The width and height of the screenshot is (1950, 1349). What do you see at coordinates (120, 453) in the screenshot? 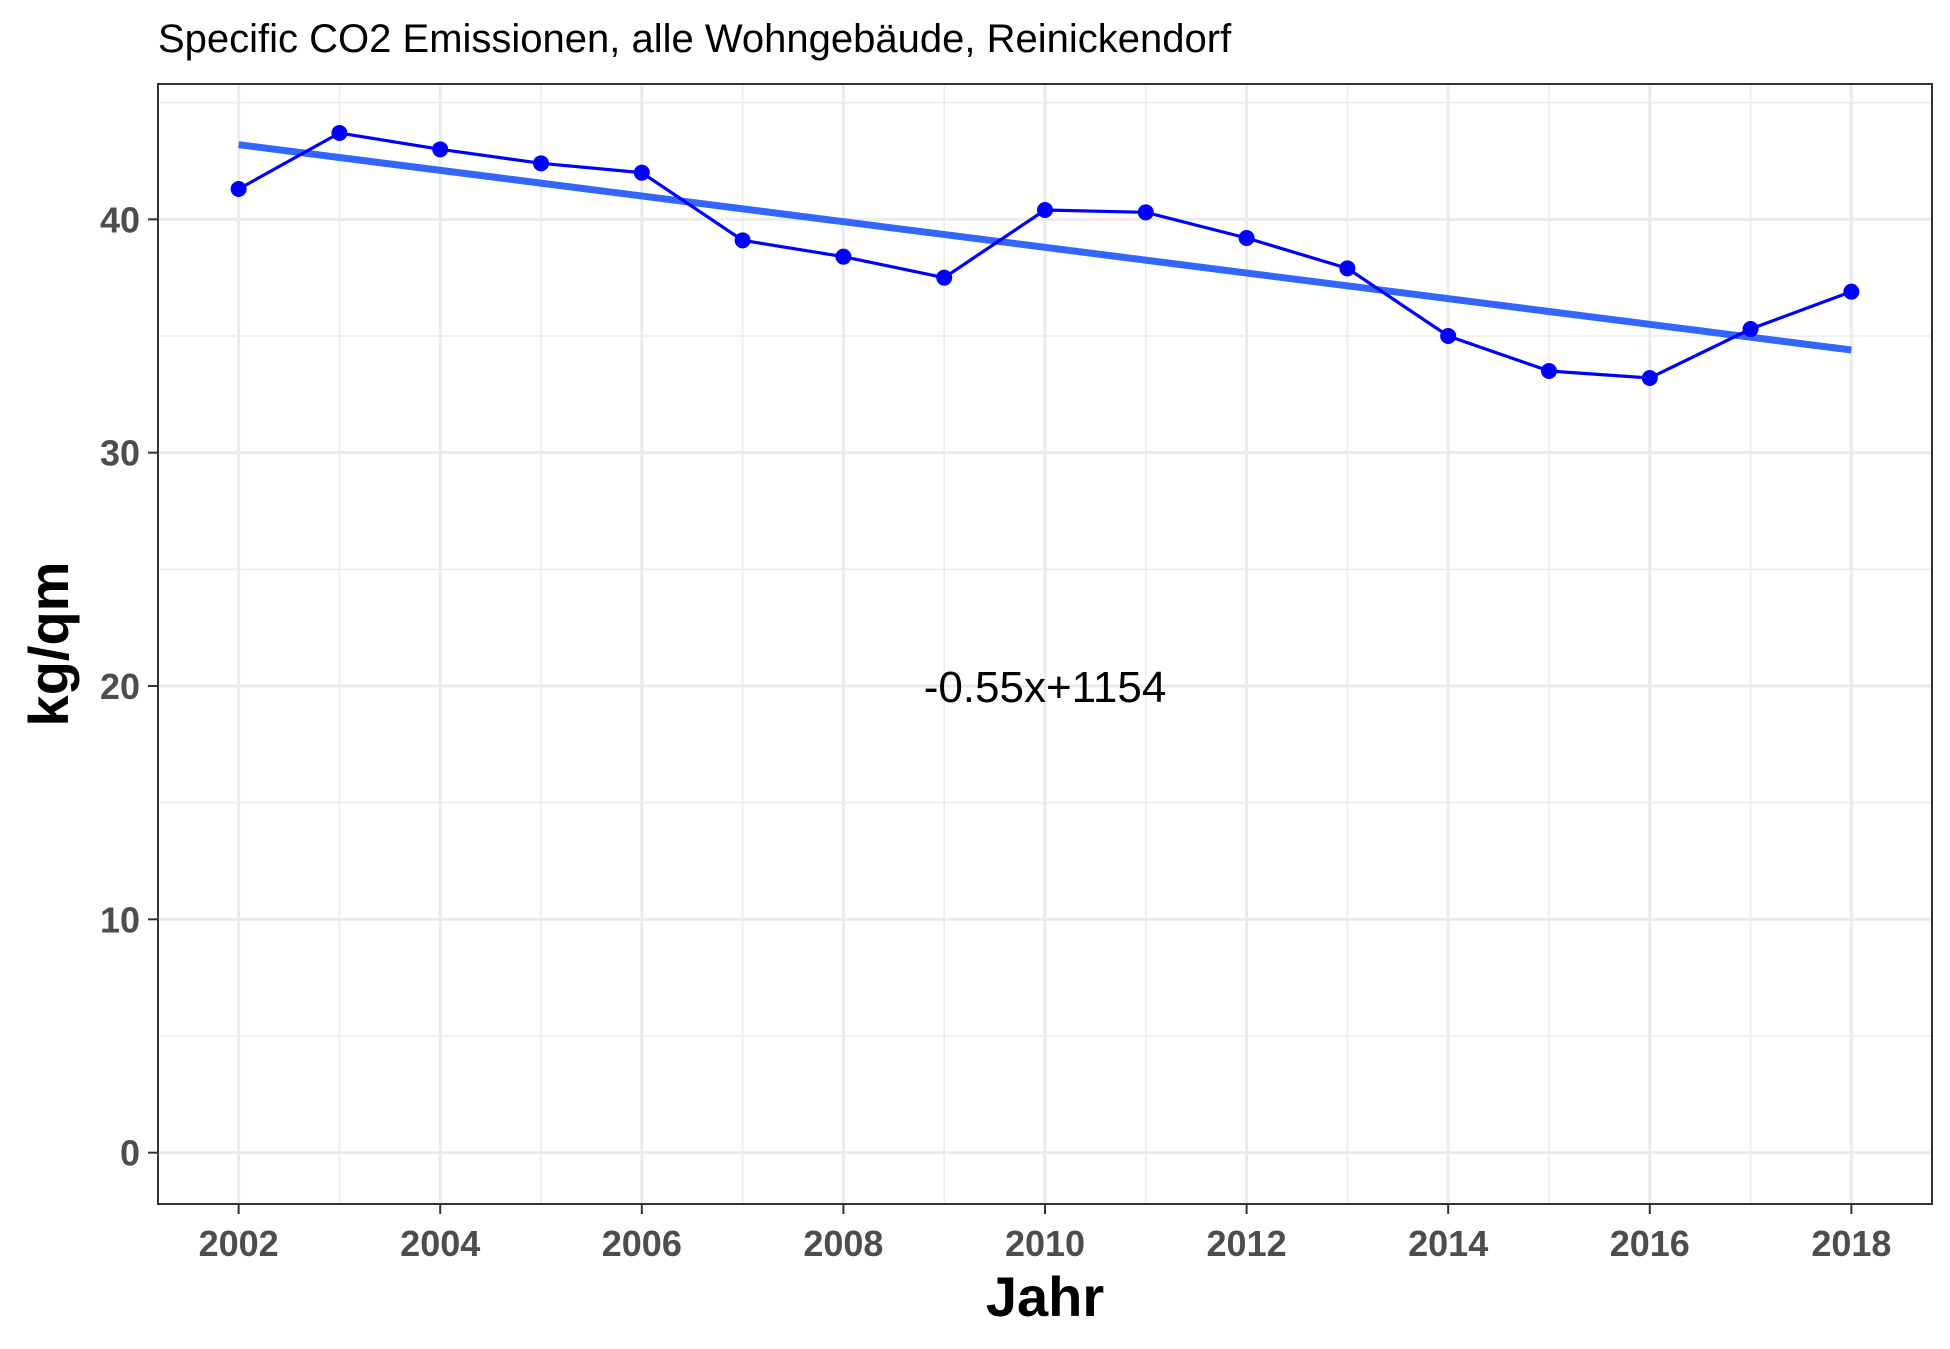
I see `y-tick-label: 30` at bounding box center [120, 453].